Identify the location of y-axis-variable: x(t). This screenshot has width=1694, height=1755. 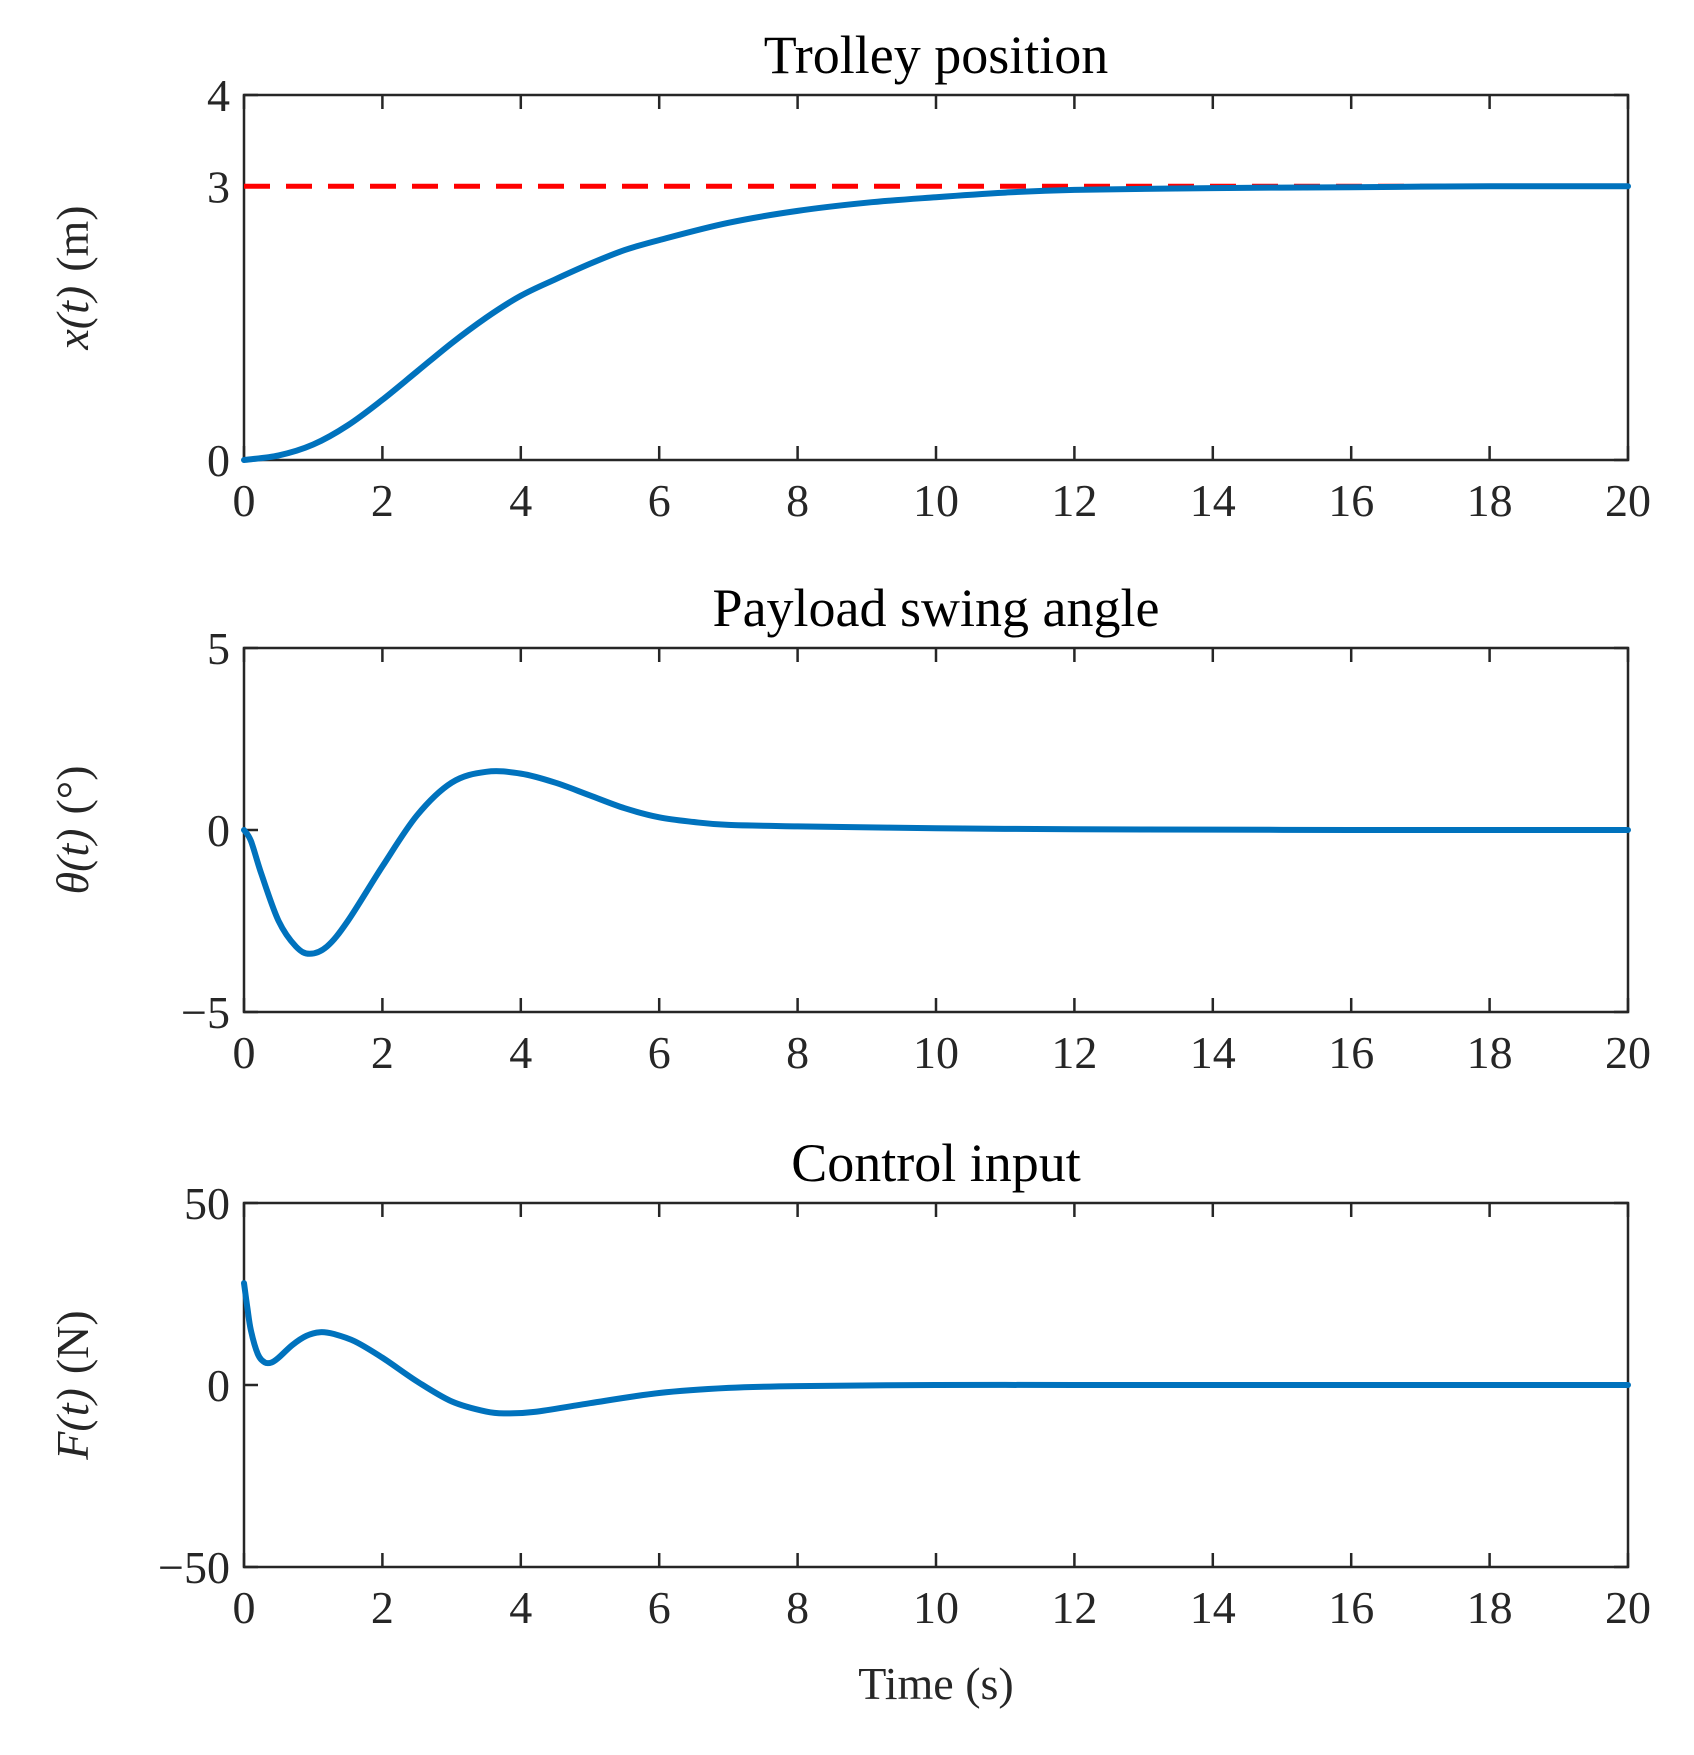
(72, 318).